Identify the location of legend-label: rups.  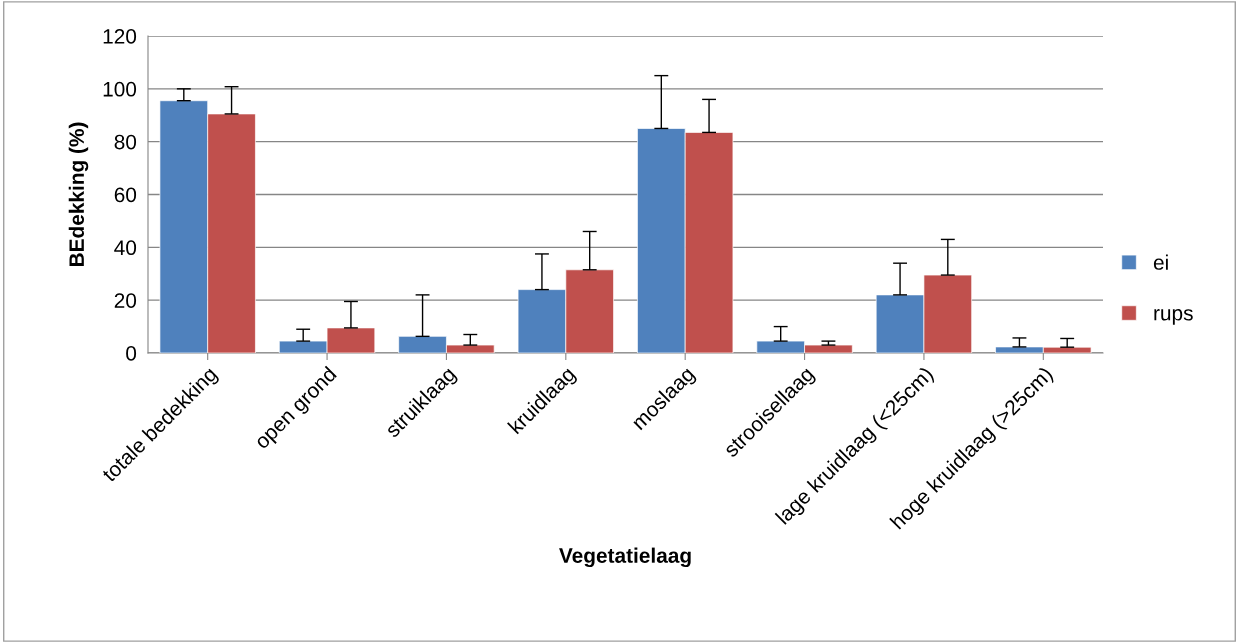
(1173, 317).